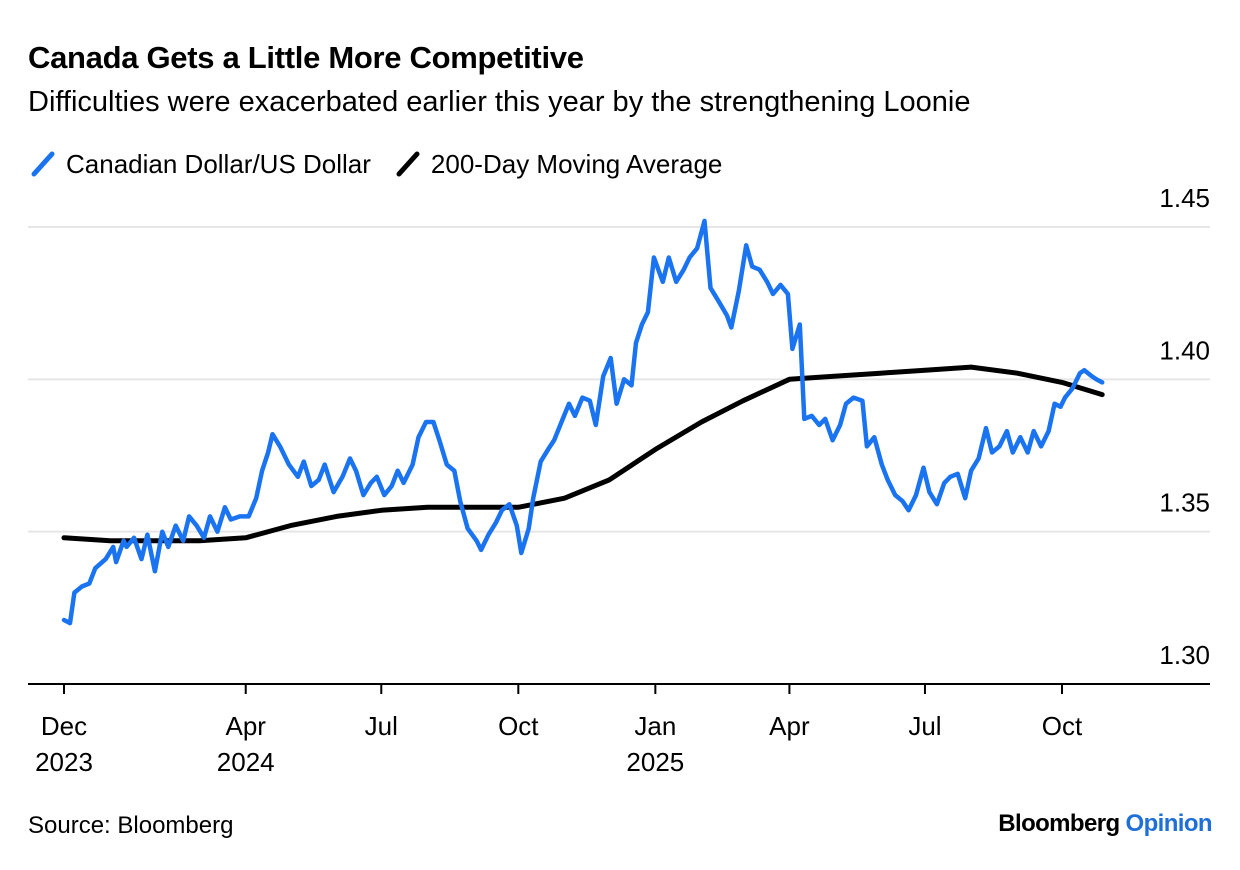  Describe the element at coordinates (1184, 198) in the screenshot. I see `y-tick-label: 1.45` at that location.